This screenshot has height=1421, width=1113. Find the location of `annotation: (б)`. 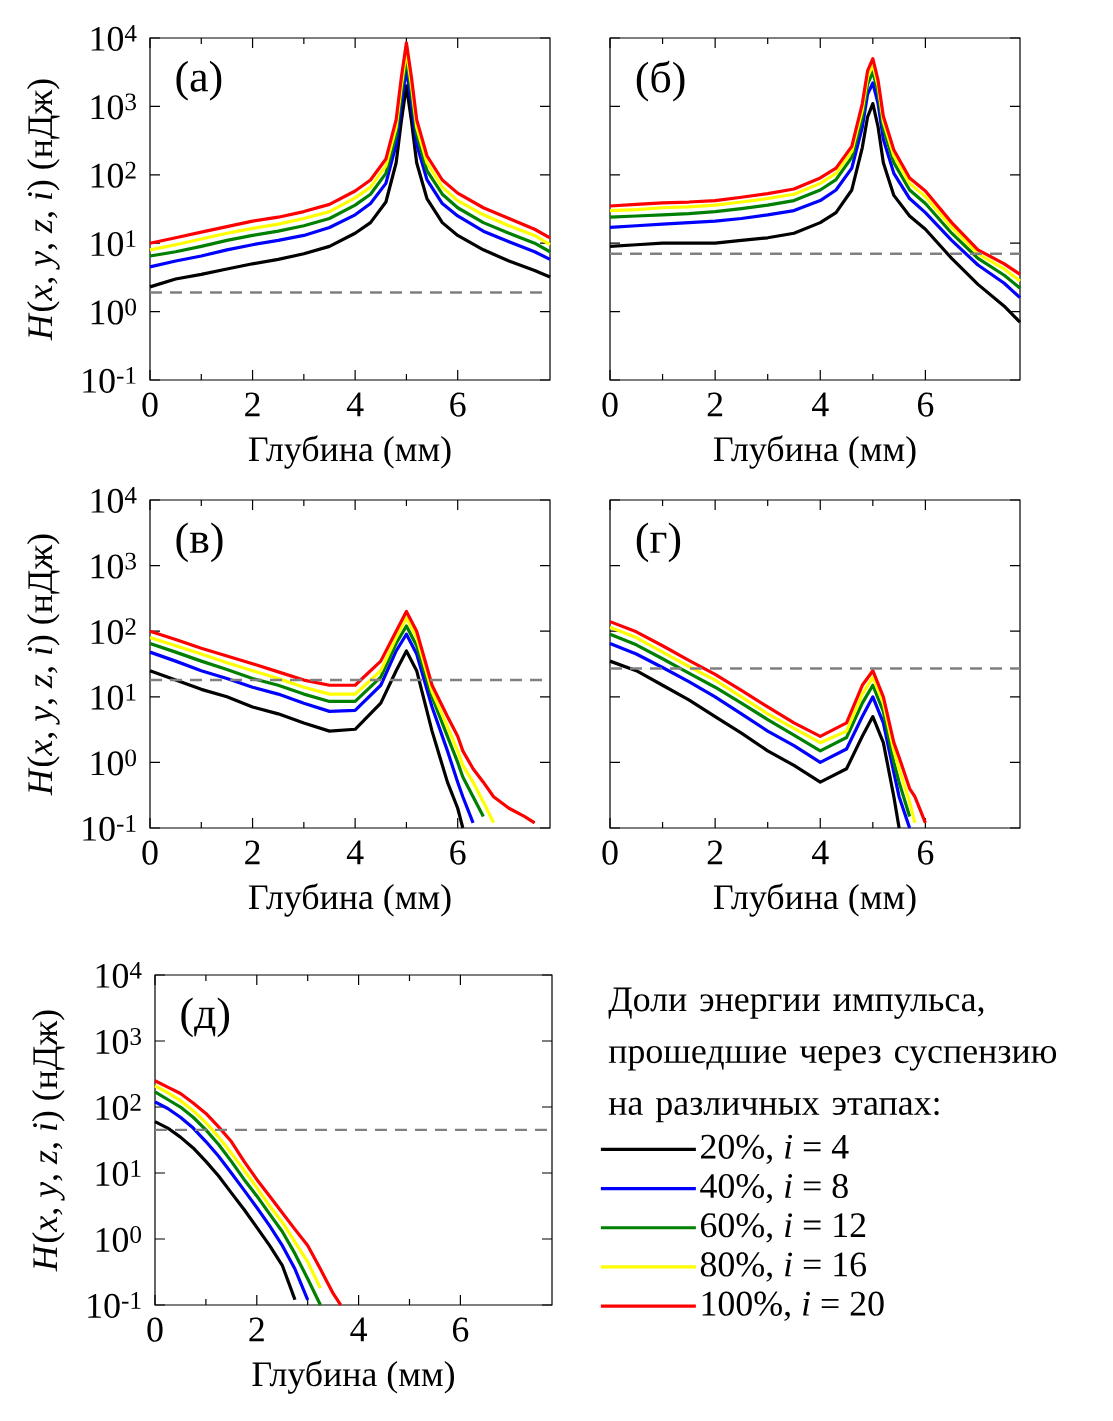

annotation: (б) is located at coordinates (660, 81).